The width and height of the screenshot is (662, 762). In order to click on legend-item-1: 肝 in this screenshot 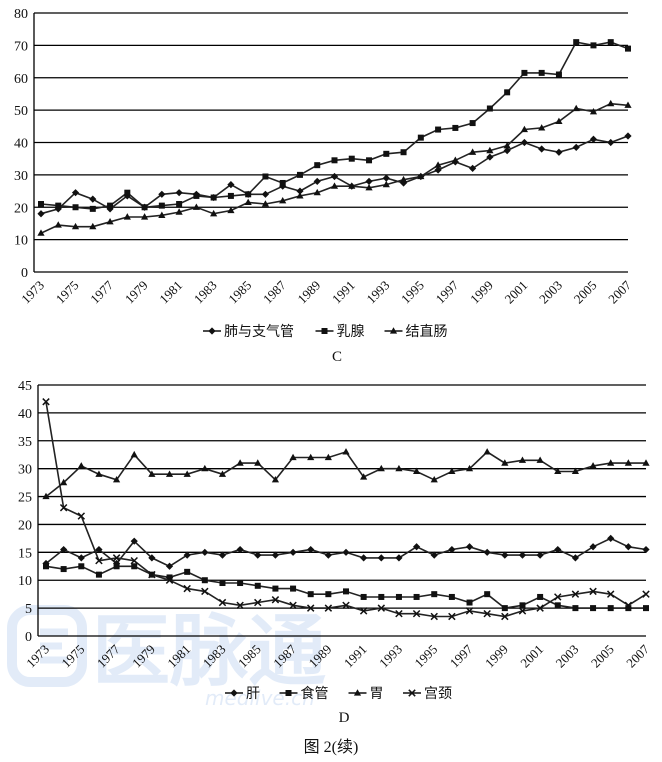, I will do `click(242, 694)`.